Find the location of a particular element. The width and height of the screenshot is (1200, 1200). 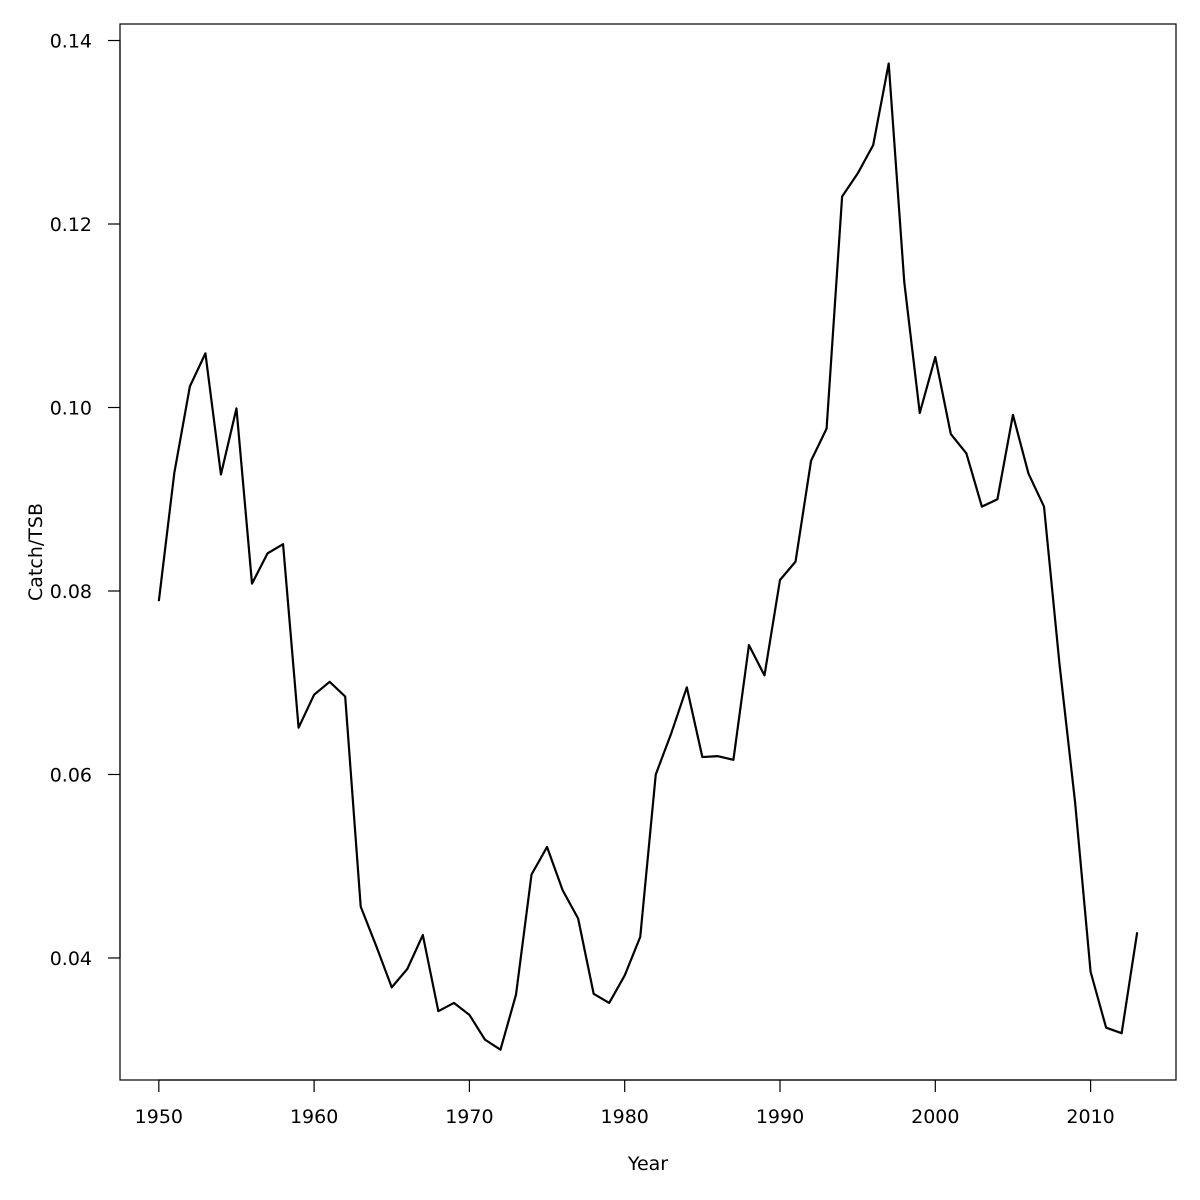

x-axis-title: Year is located at coordinates (647, 1164).